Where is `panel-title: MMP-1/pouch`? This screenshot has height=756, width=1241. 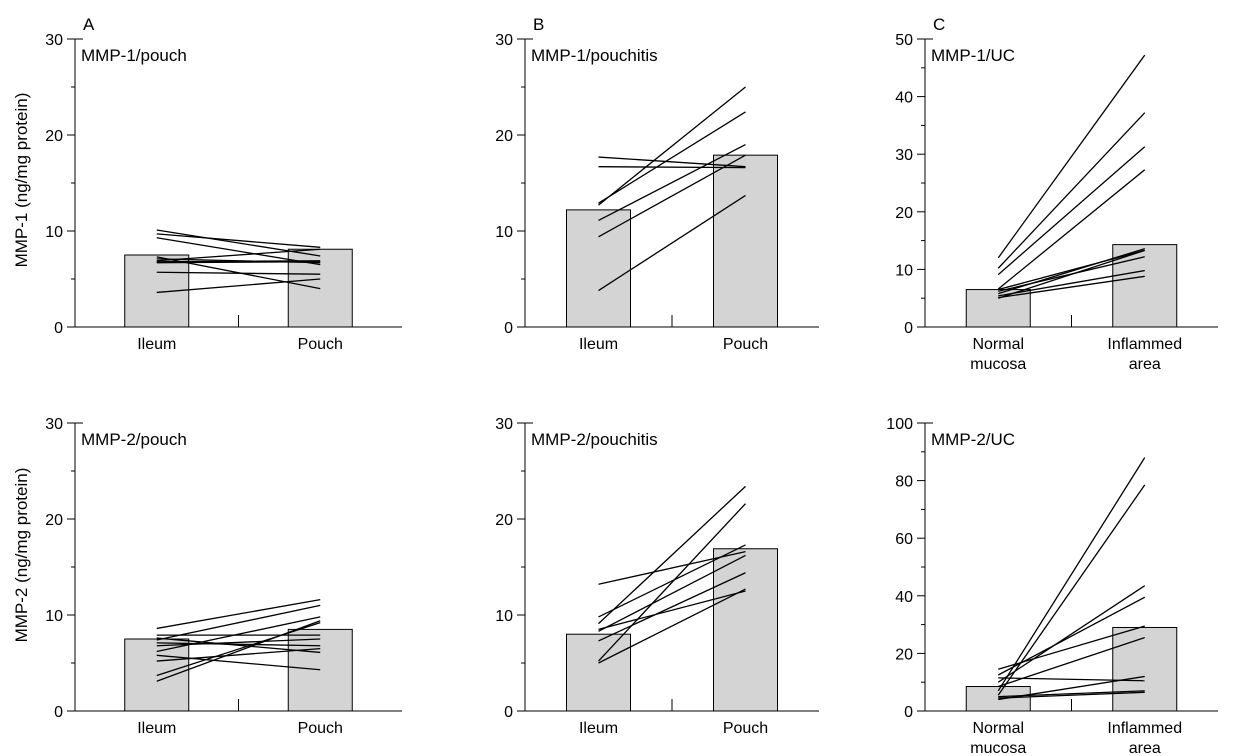 panel-title: MMP-1/pouch is located at coordinates (134, 55).